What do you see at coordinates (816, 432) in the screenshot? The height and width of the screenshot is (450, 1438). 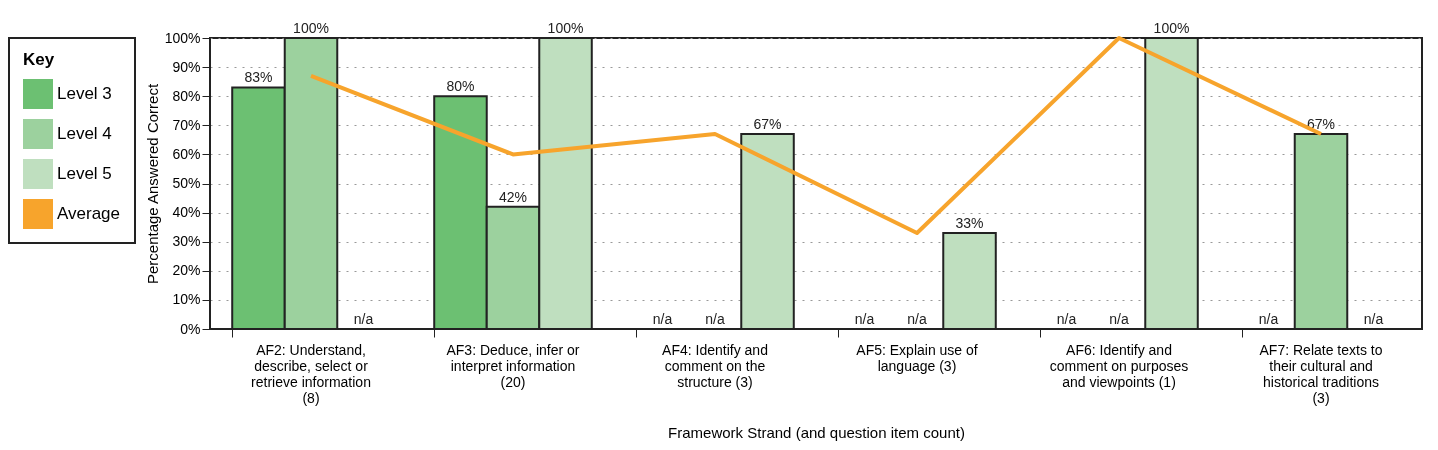 I see `x-axis-title: Framework Strand (and question item count)` at bounding box center [816, 432].